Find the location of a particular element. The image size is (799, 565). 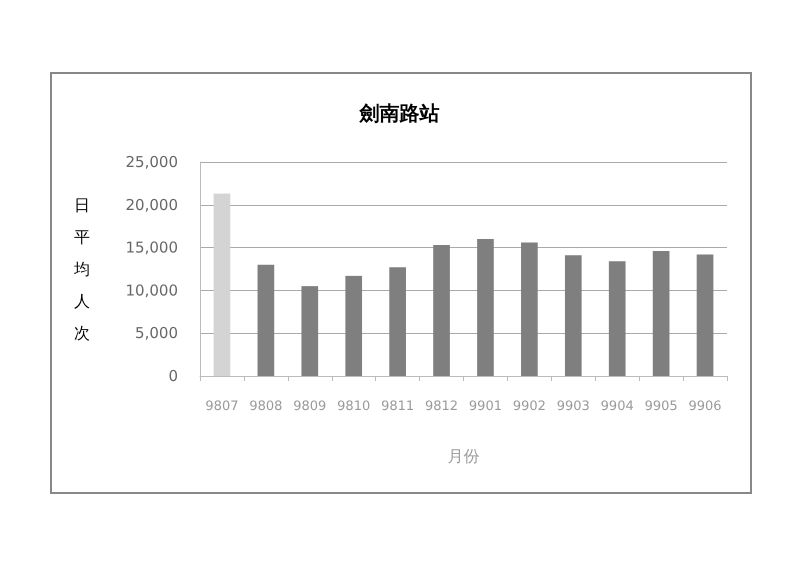

x-axis-title: 月份 is located at coordinates (464, 456).